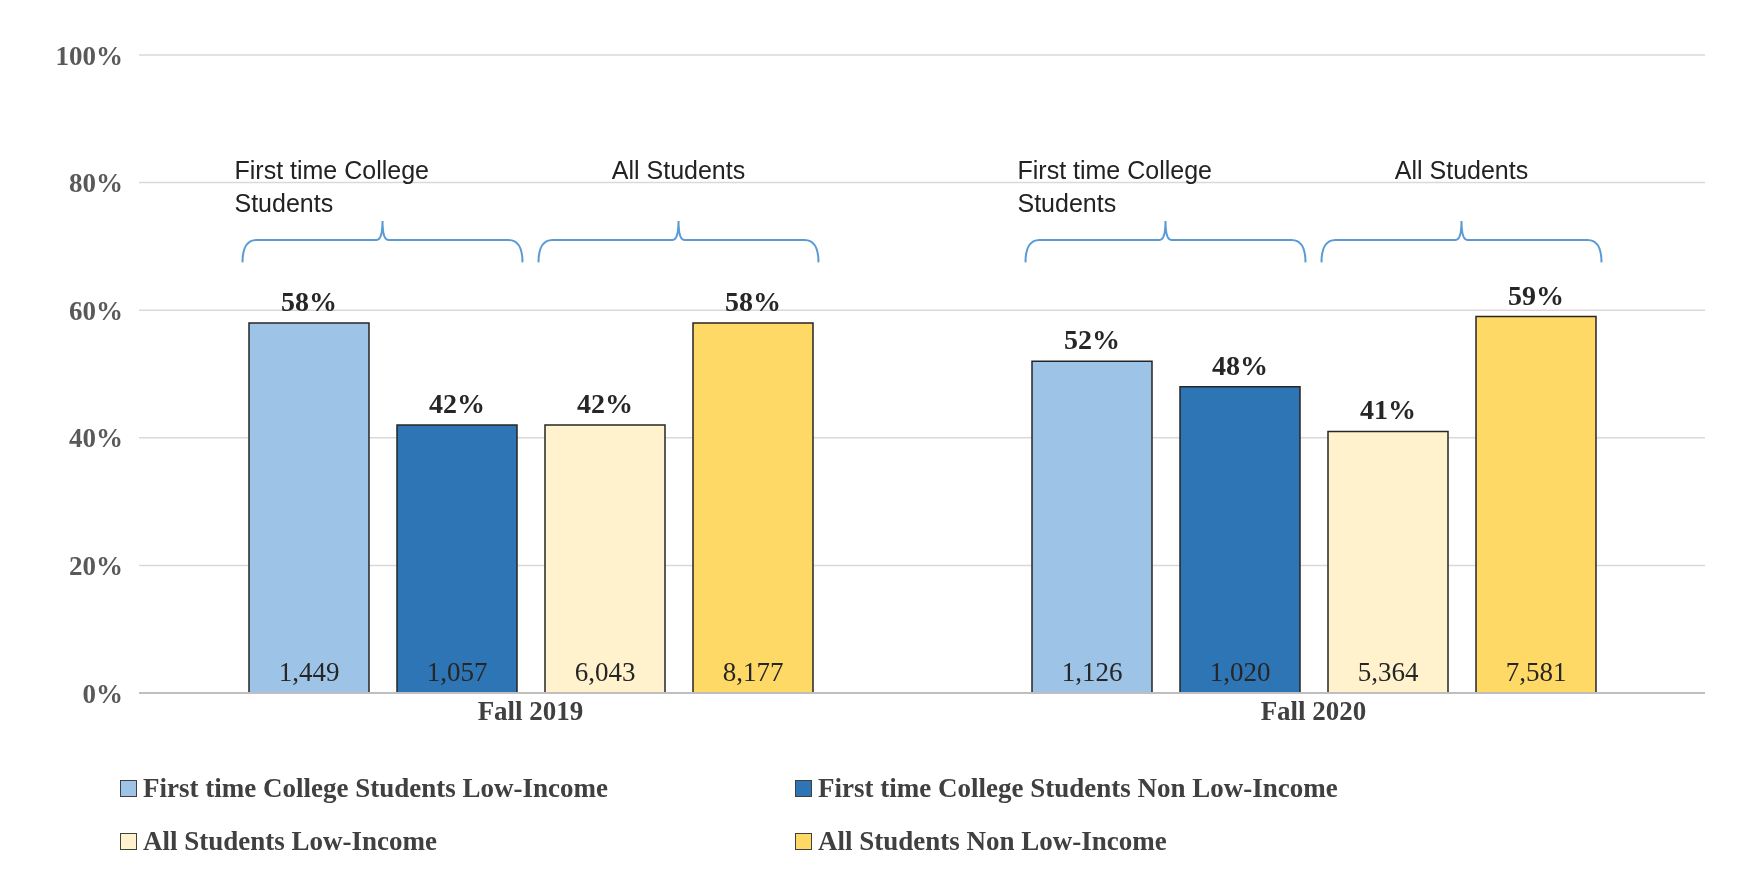 The image size is (1742, 878). What do you see at coordinates (753, 672) in the screenshot?
I see `annotation: 8,177` at bounding box center [753, 672].